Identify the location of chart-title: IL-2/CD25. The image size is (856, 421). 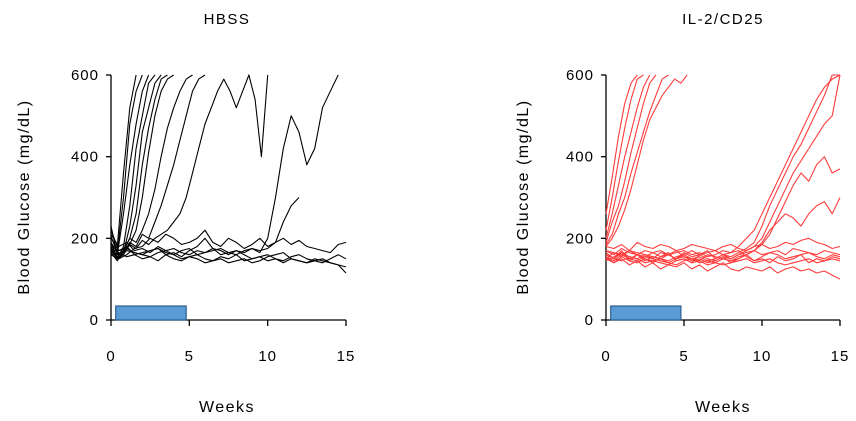
(723, 19).